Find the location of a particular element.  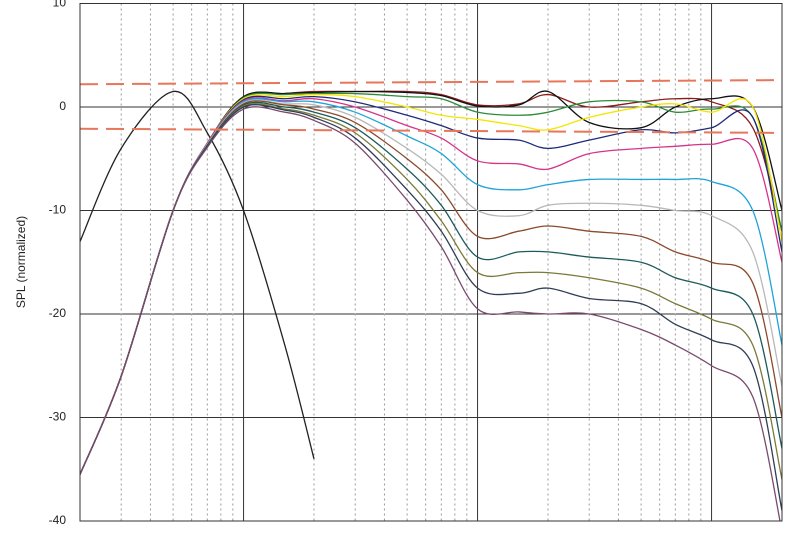

y-tick-label: -20 is located at coordinates (58, 313).